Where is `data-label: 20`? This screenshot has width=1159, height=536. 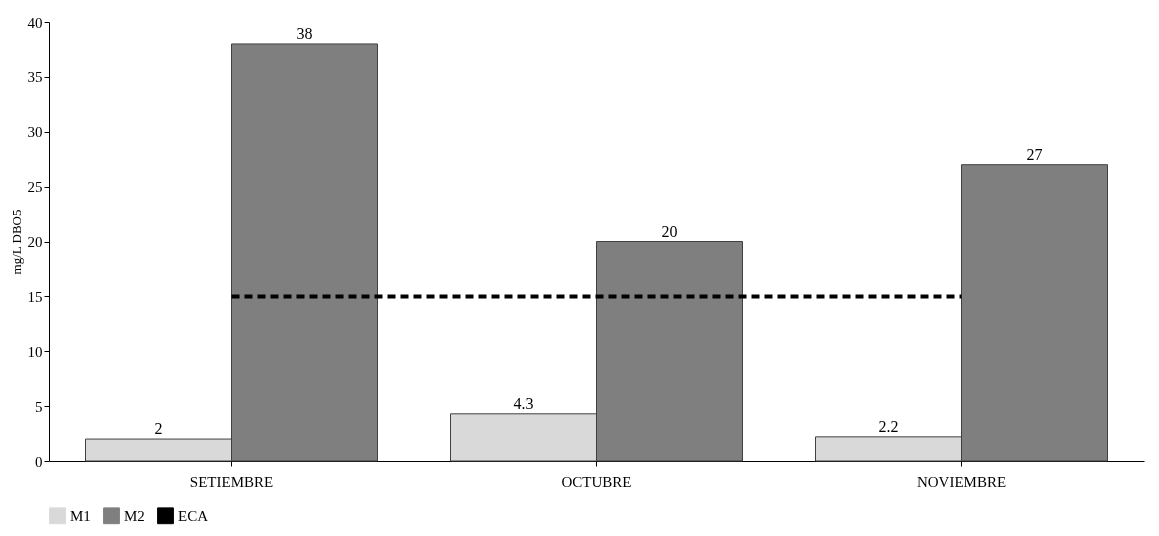 data-label: 20 is located at coordinates (669, 231).